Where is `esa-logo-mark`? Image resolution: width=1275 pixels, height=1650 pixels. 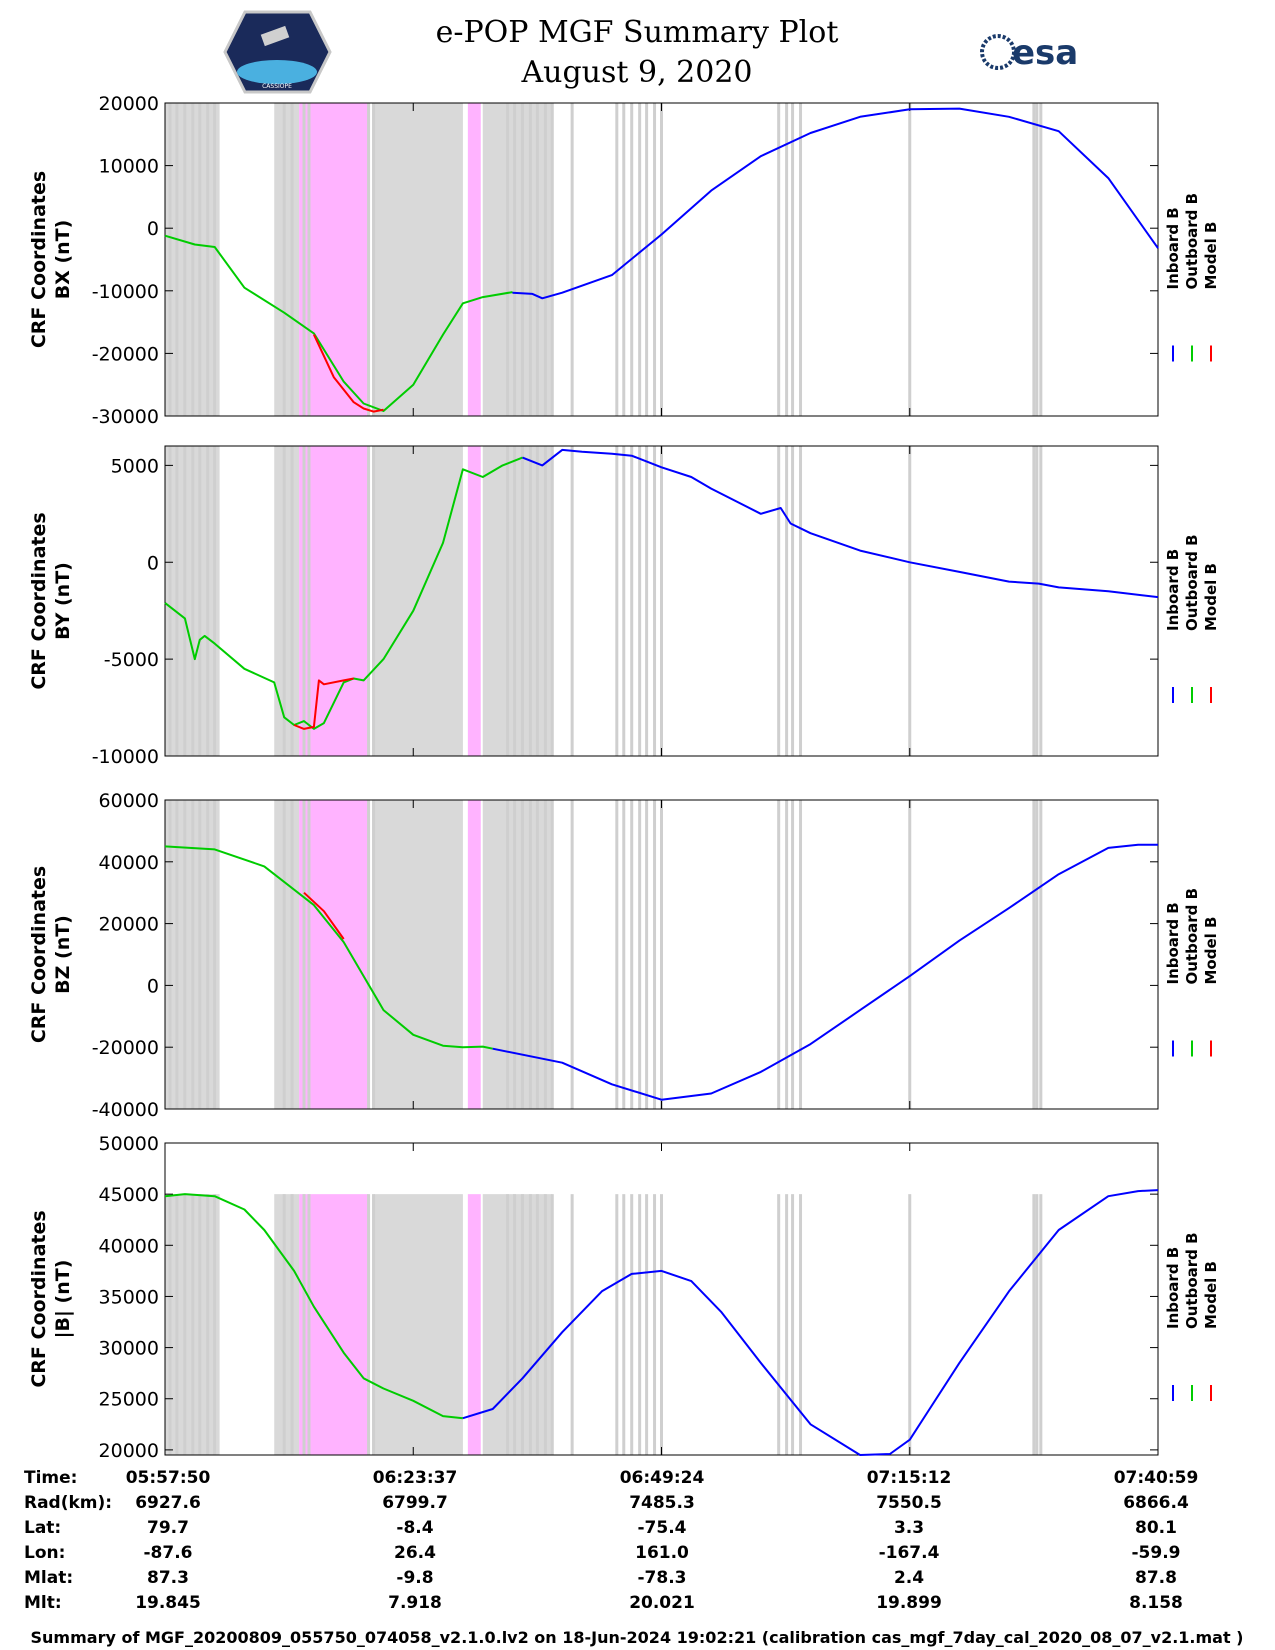 esa-logo-mark is located at coordinates (998, 52).